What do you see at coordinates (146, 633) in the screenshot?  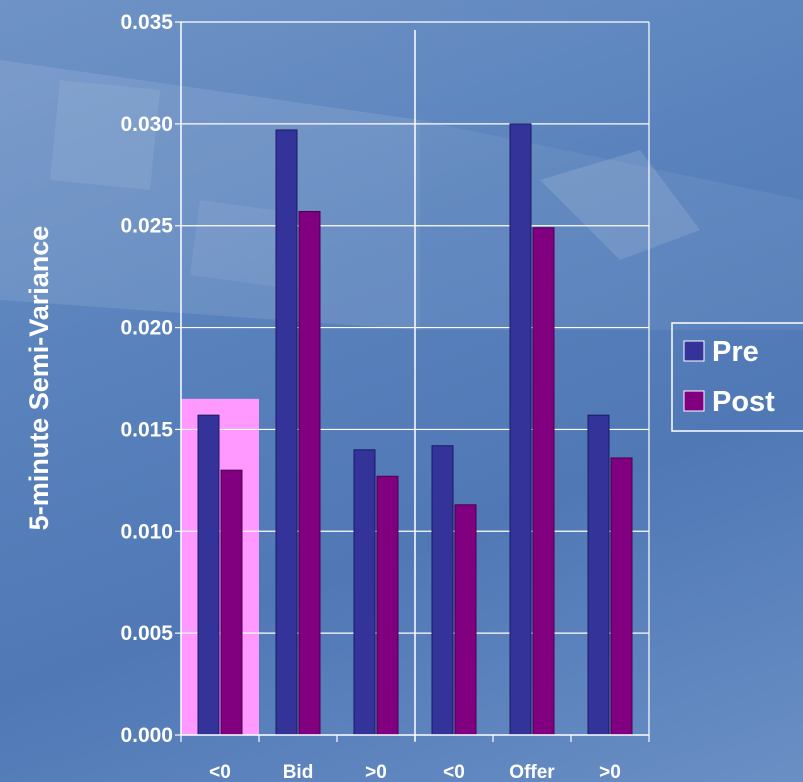 I see `y-tick-label: 0.005` at bounding box center [146, 633].